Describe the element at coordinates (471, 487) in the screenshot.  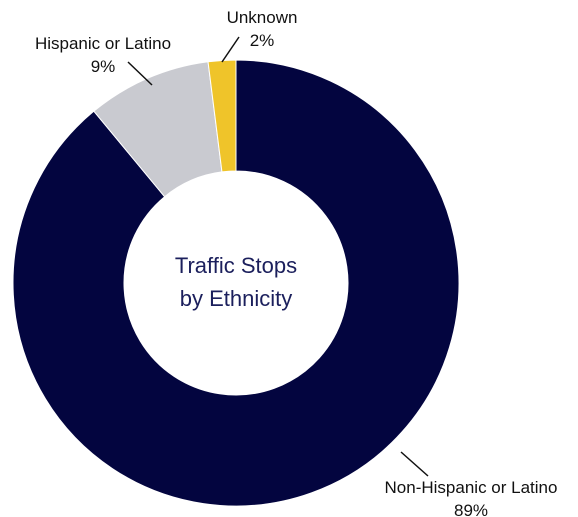
I see `slice-label-non-hispanic-or-latino: Non-Hispanic or Latino` at that location.